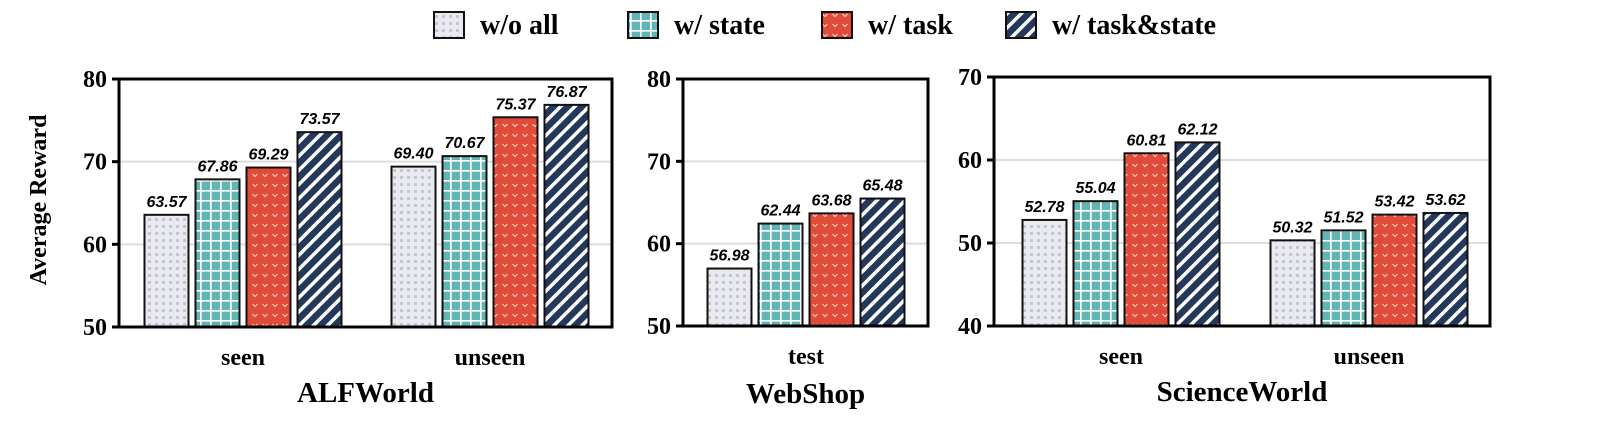  Describe the element at coordinates (831, 269) in the screenshot. I see `bar-test-w-task` at that location.